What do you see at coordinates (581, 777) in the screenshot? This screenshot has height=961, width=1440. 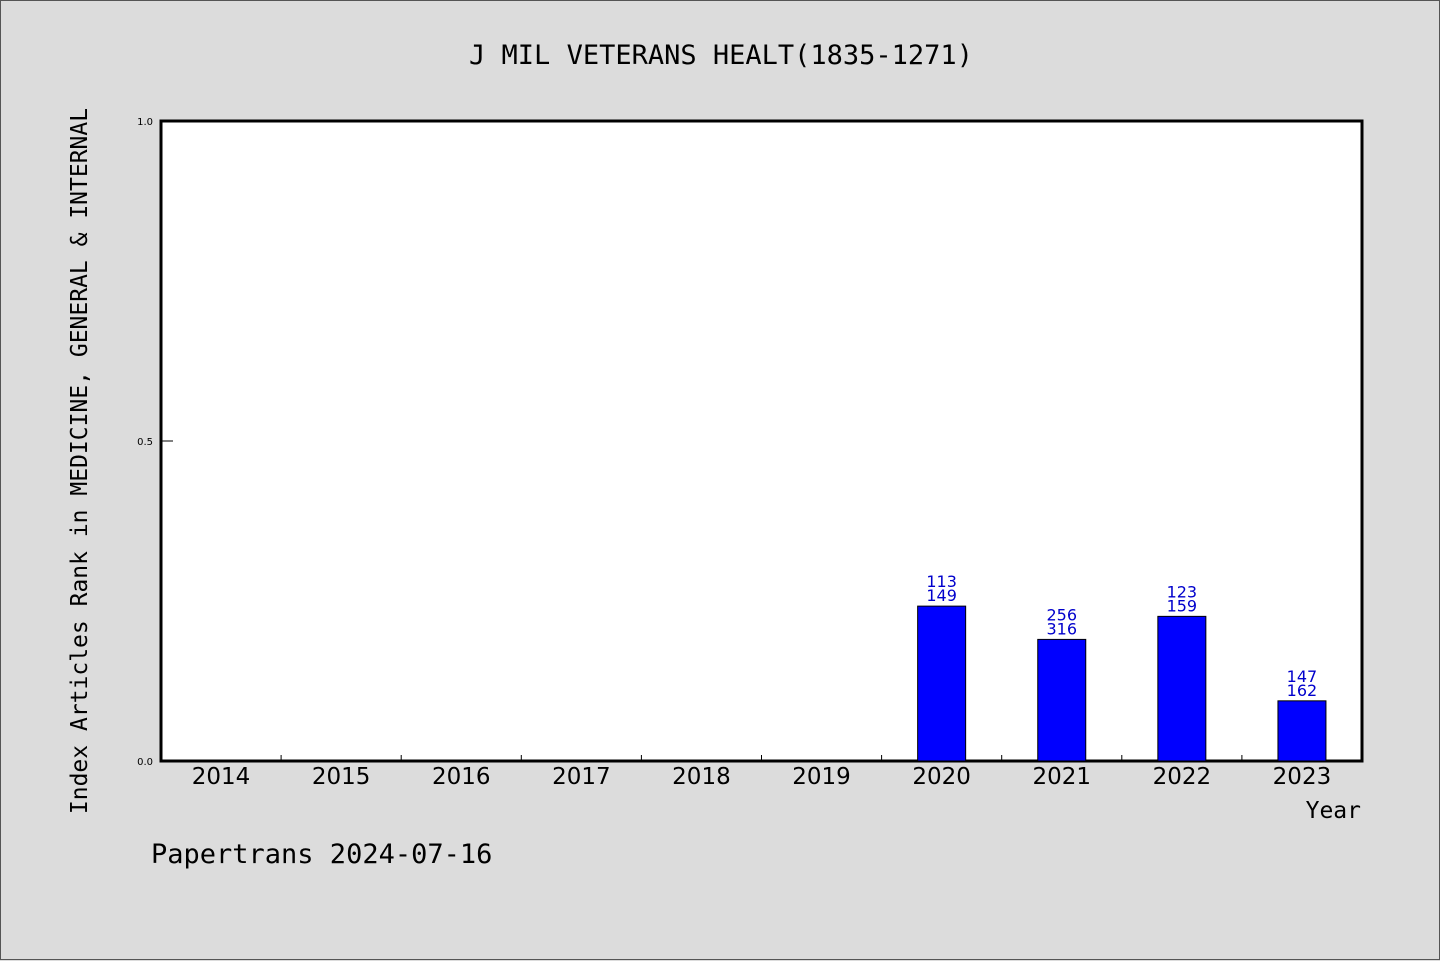 I see `x-tick-label: 2017` at bounding box center [581, 777].